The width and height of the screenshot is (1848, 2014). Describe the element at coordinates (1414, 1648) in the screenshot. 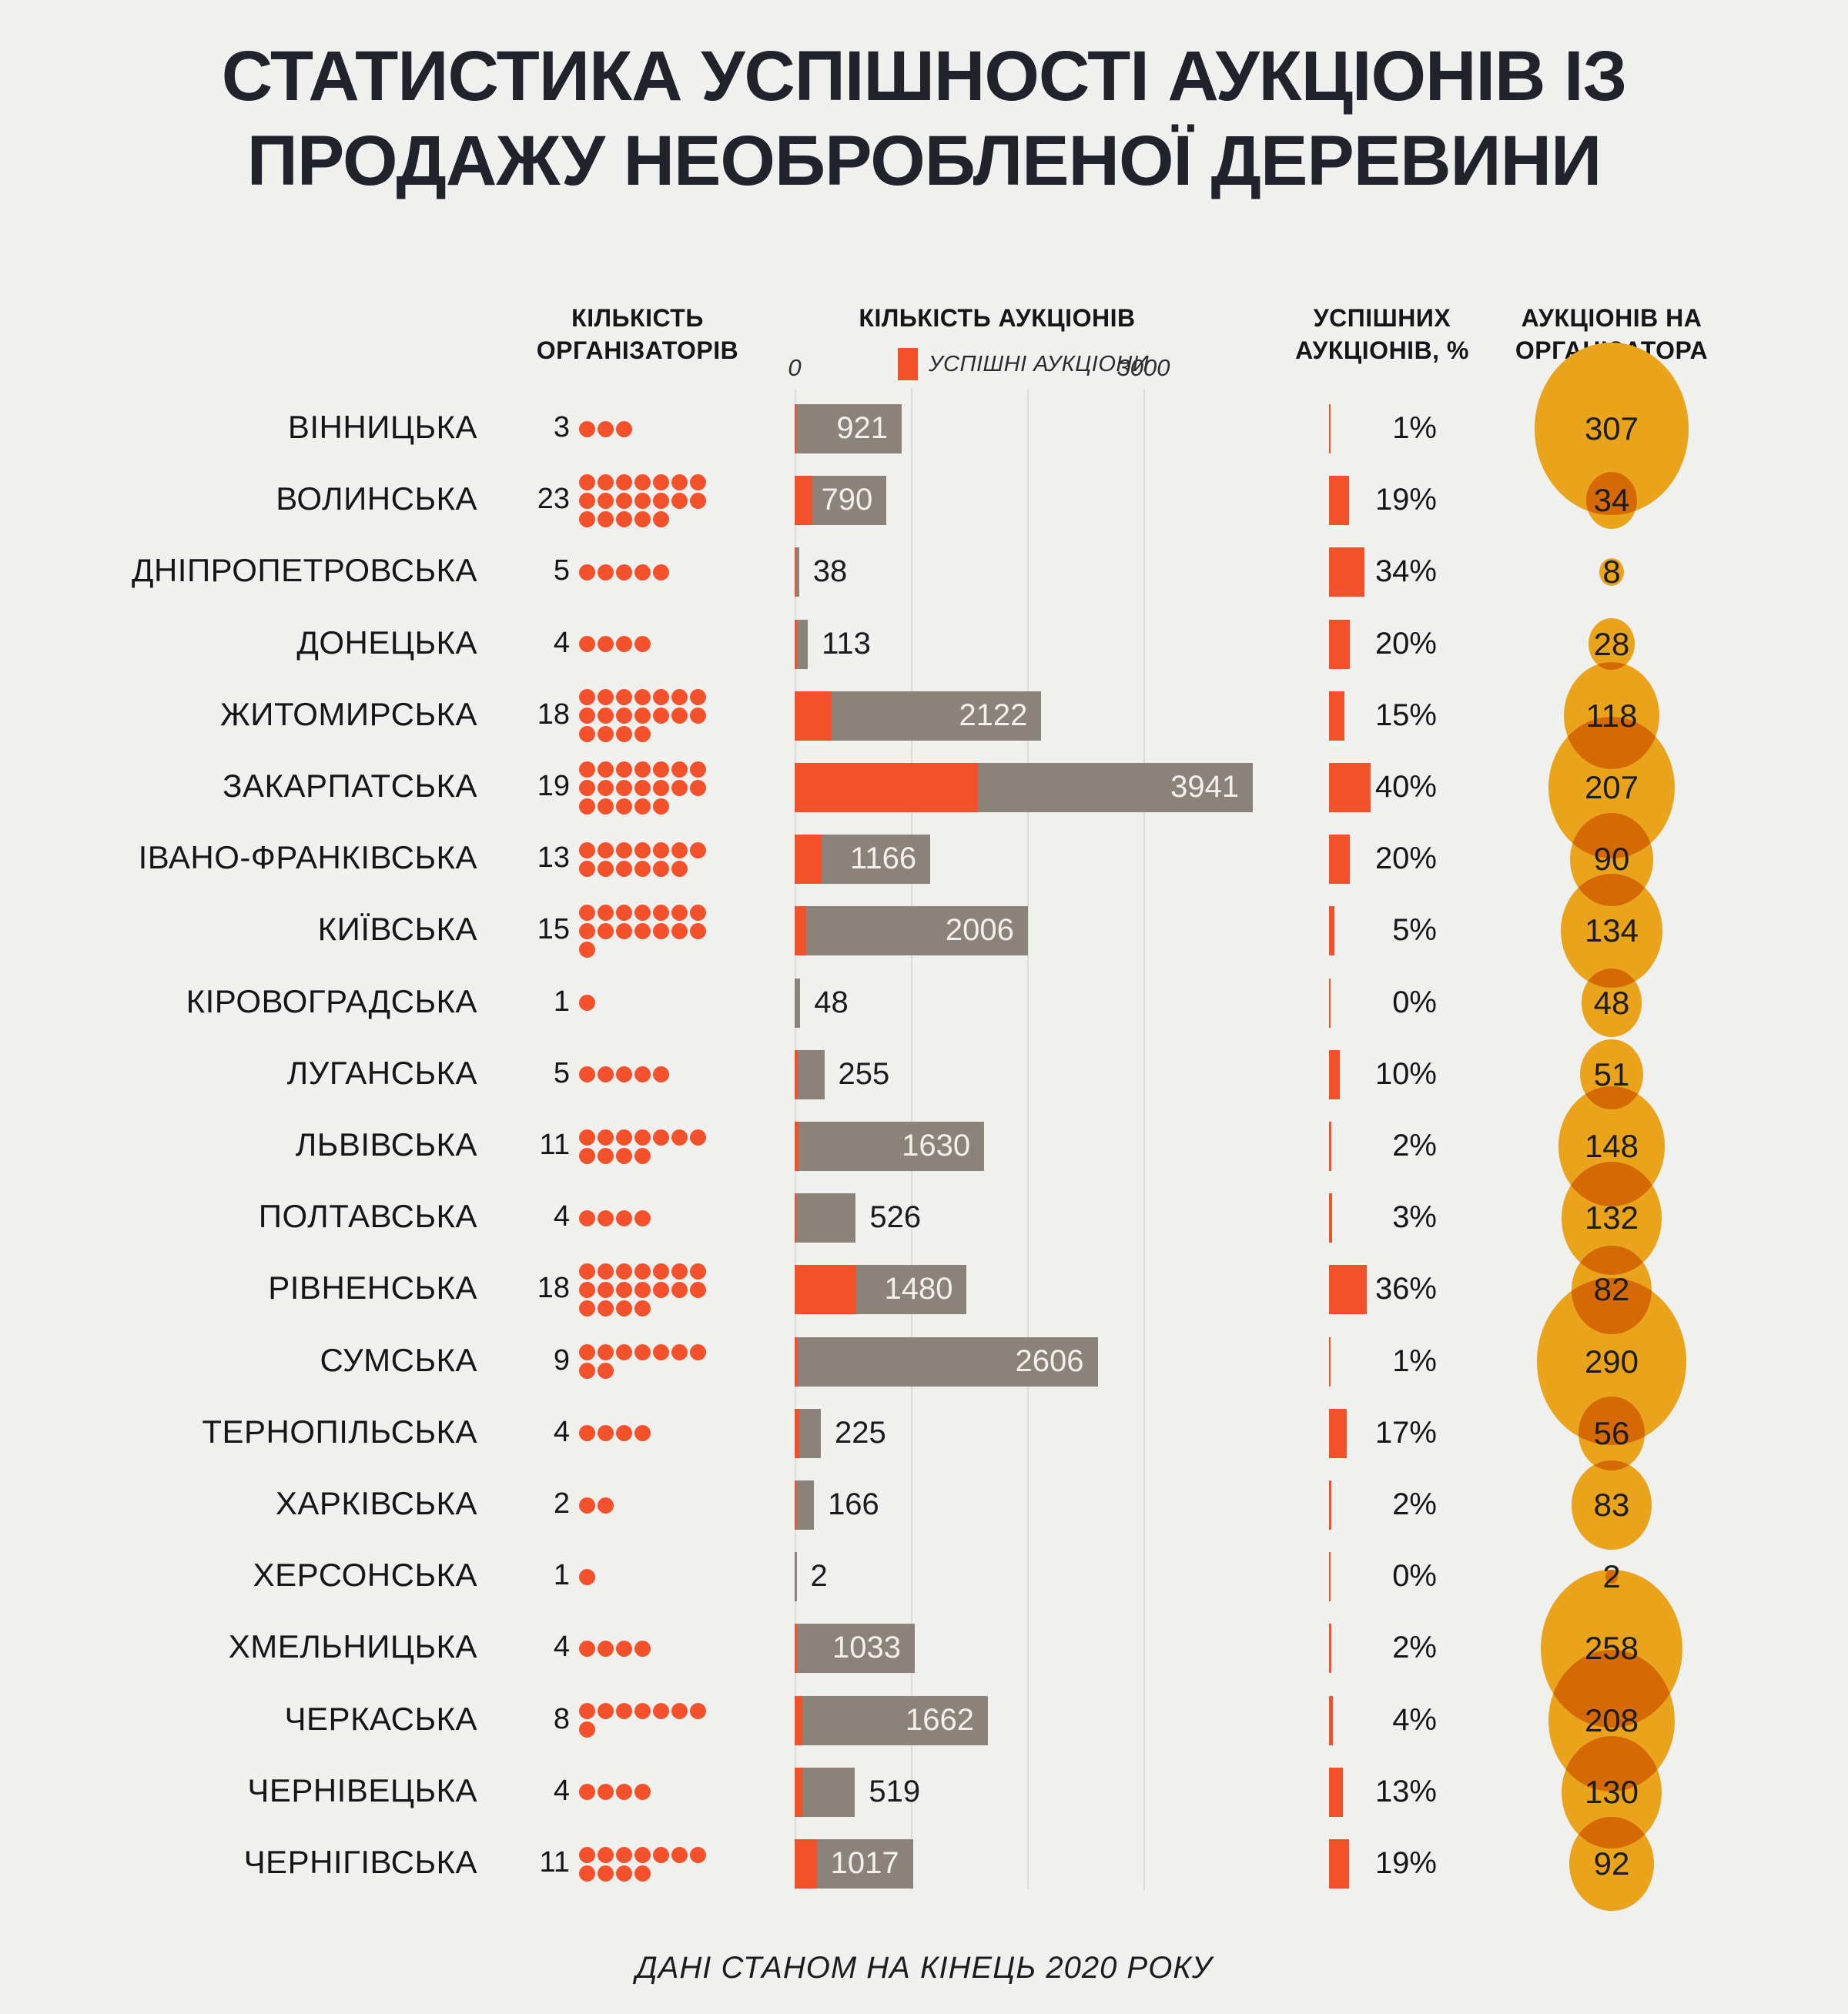

I see `success-pct-value: 2%` at that location.